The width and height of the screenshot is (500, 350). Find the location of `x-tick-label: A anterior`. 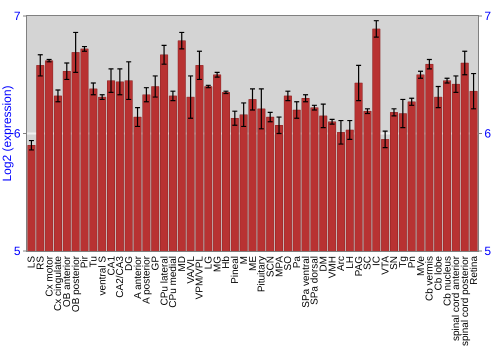

x-tick-label: A anterior is located at coordinates (138, 277).